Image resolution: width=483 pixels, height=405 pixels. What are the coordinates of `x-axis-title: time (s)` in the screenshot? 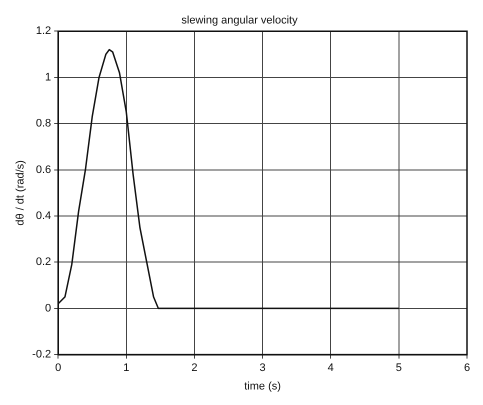 It's located at (262, 386).